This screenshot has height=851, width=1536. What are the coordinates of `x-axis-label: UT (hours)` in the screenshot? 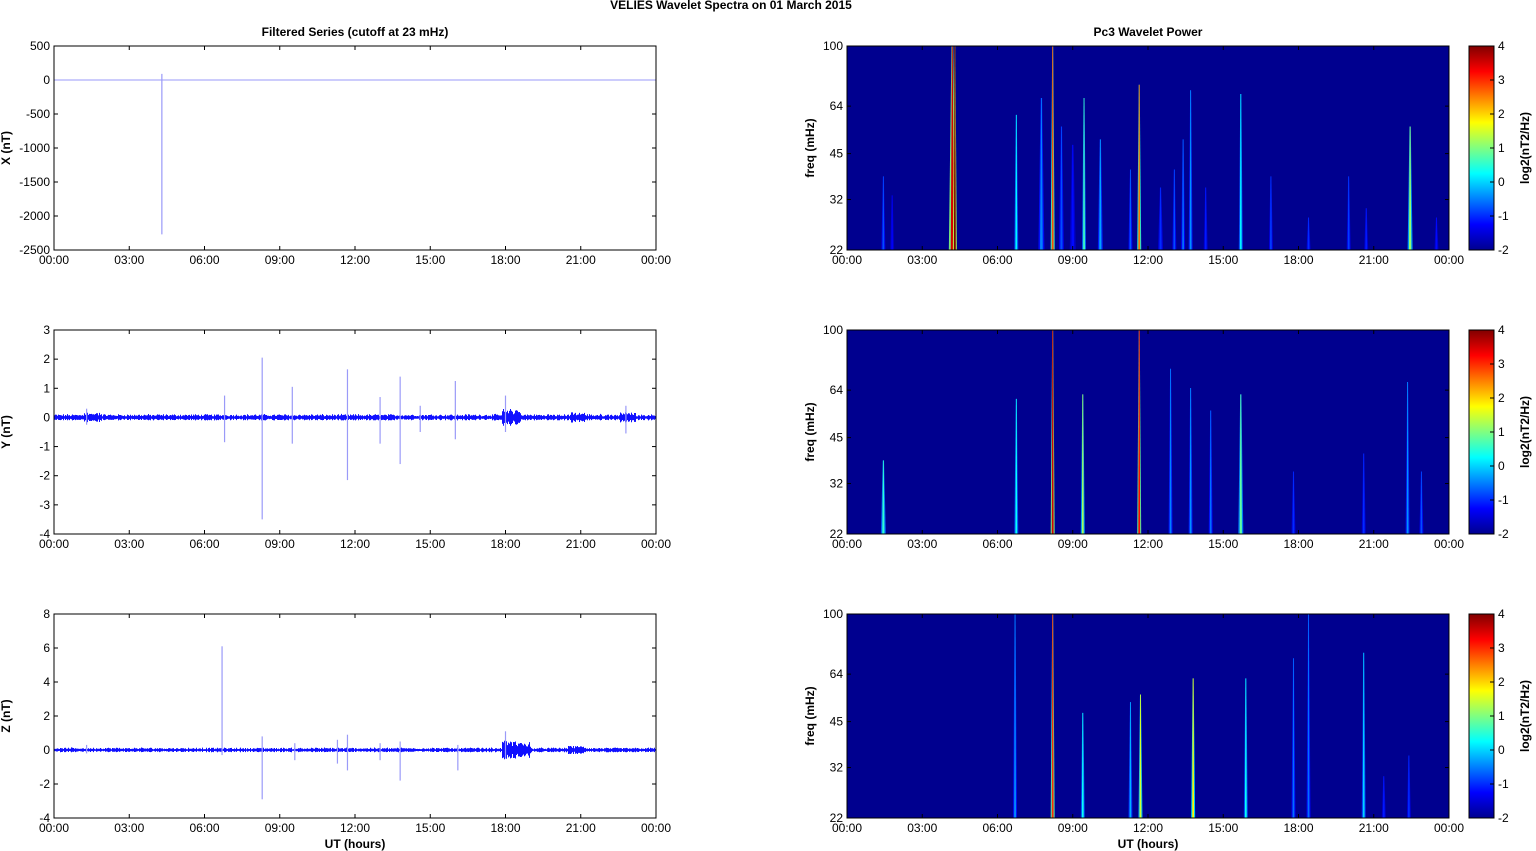 It's located at (1148, 844).